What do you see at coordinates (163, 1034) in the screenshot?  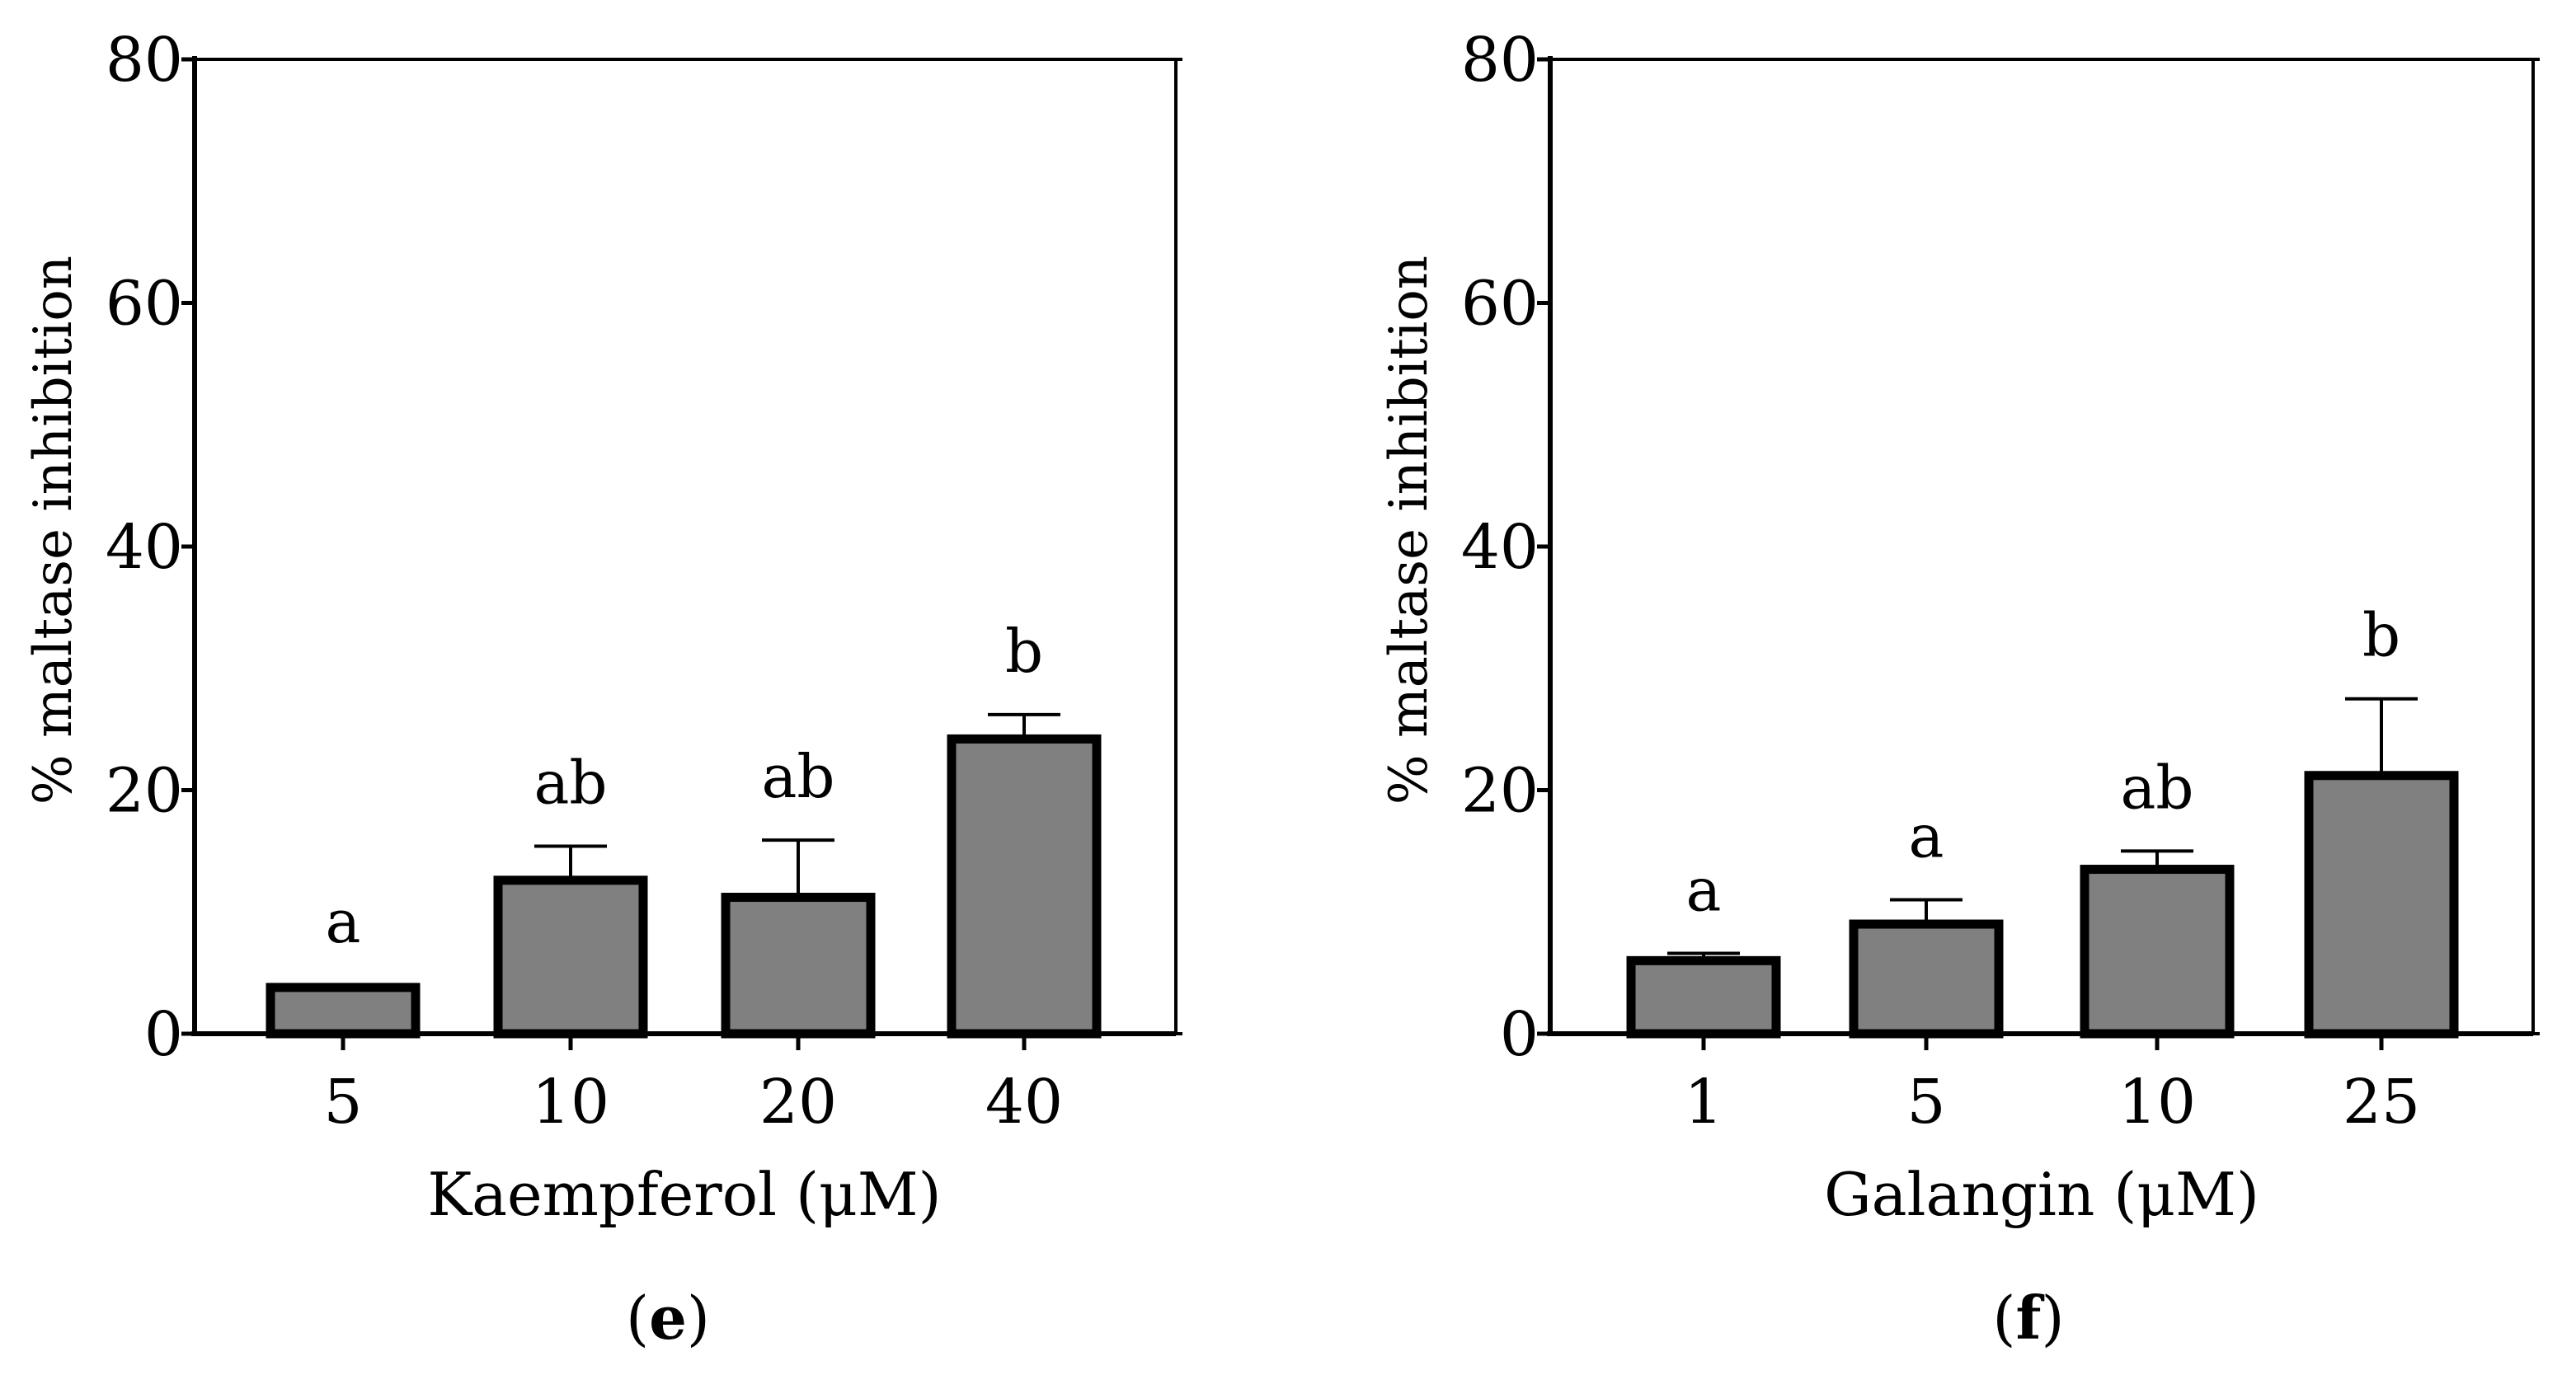 I see `panel-e-ytick-label: 0` at bounding box center [163, 1034].